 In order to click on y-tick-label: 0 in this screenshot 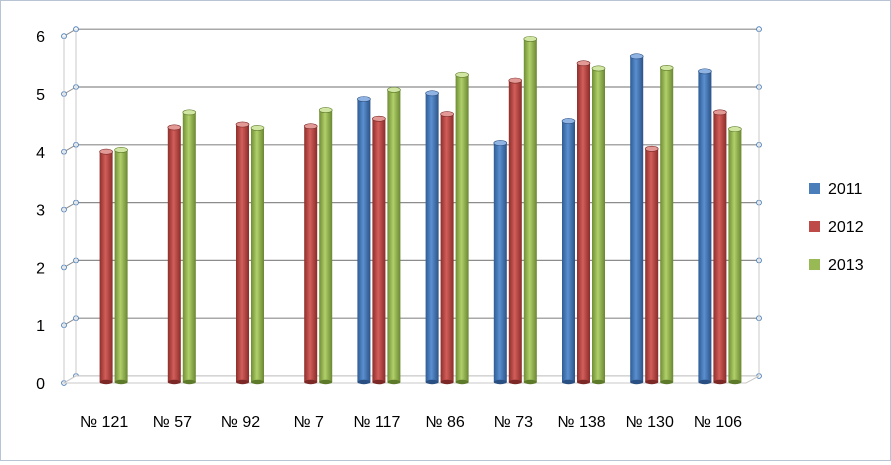, I will do `click(40, 384)`.